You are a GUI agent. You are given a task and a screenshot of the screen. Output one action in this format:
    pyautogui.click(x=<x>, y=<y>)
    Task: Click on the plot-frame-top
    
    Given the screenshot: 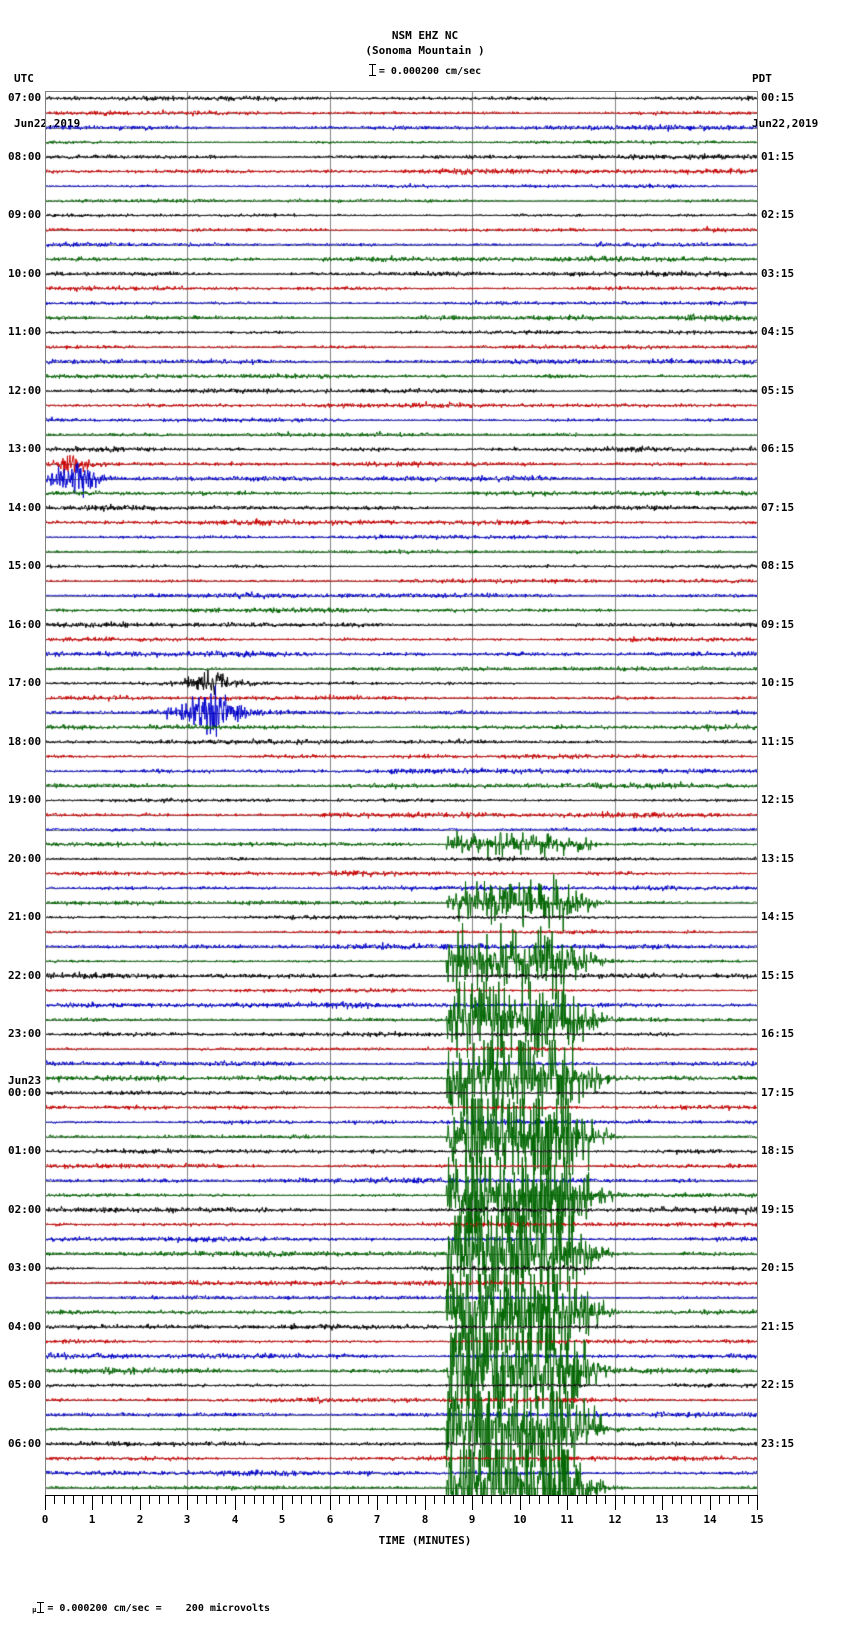 What is the action you would take?
    pyautogui.click(x=401, y=91)
    